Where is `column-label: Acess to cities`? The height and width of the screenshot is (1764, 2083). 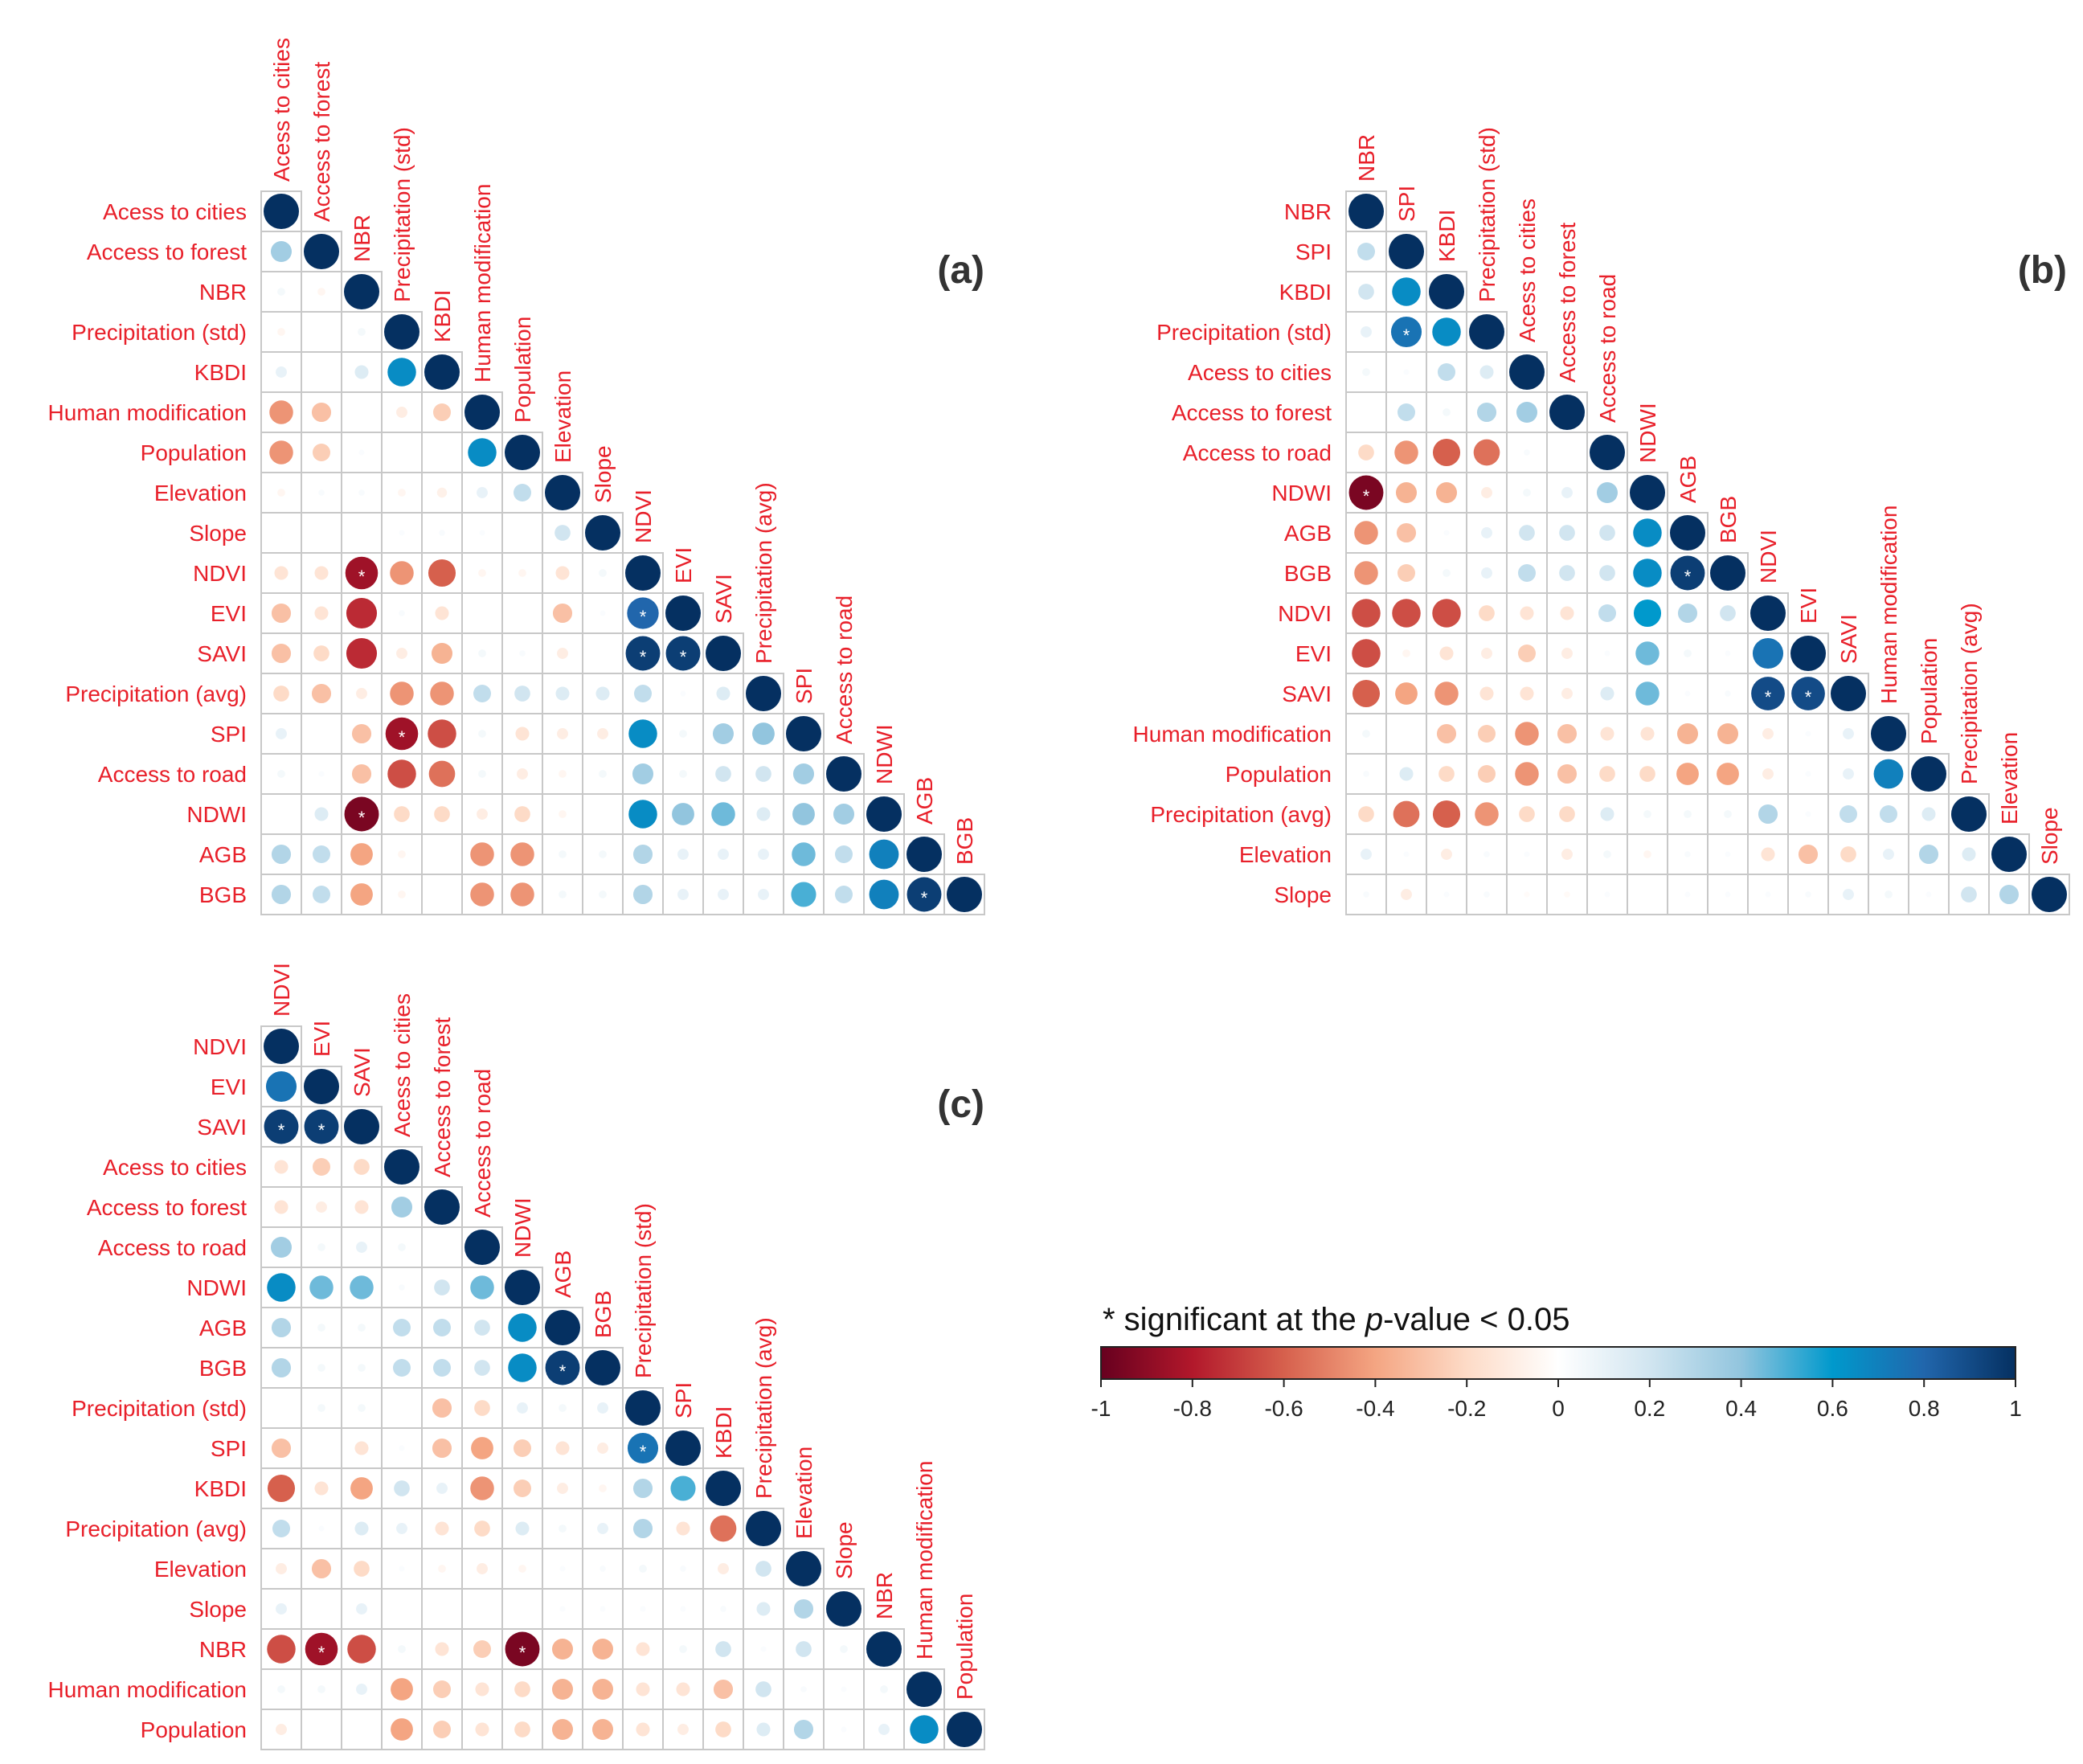 column-label: Acess to cities is located at coordinates (1527, 270).